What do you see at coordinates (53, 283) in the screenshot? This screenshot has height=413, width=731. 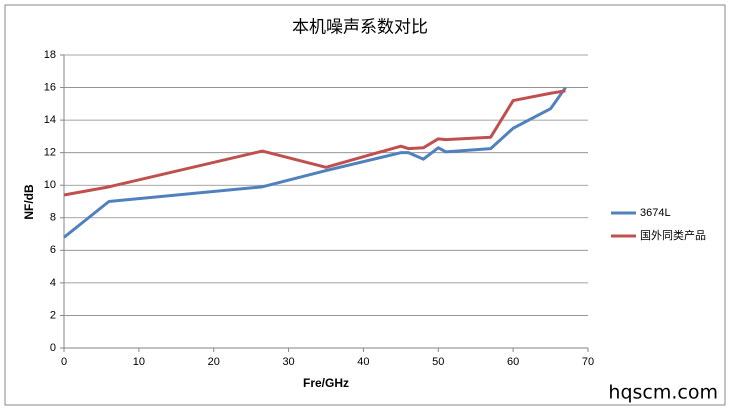 I see `y-tick-label: 4` at bounding box center [53, 283].